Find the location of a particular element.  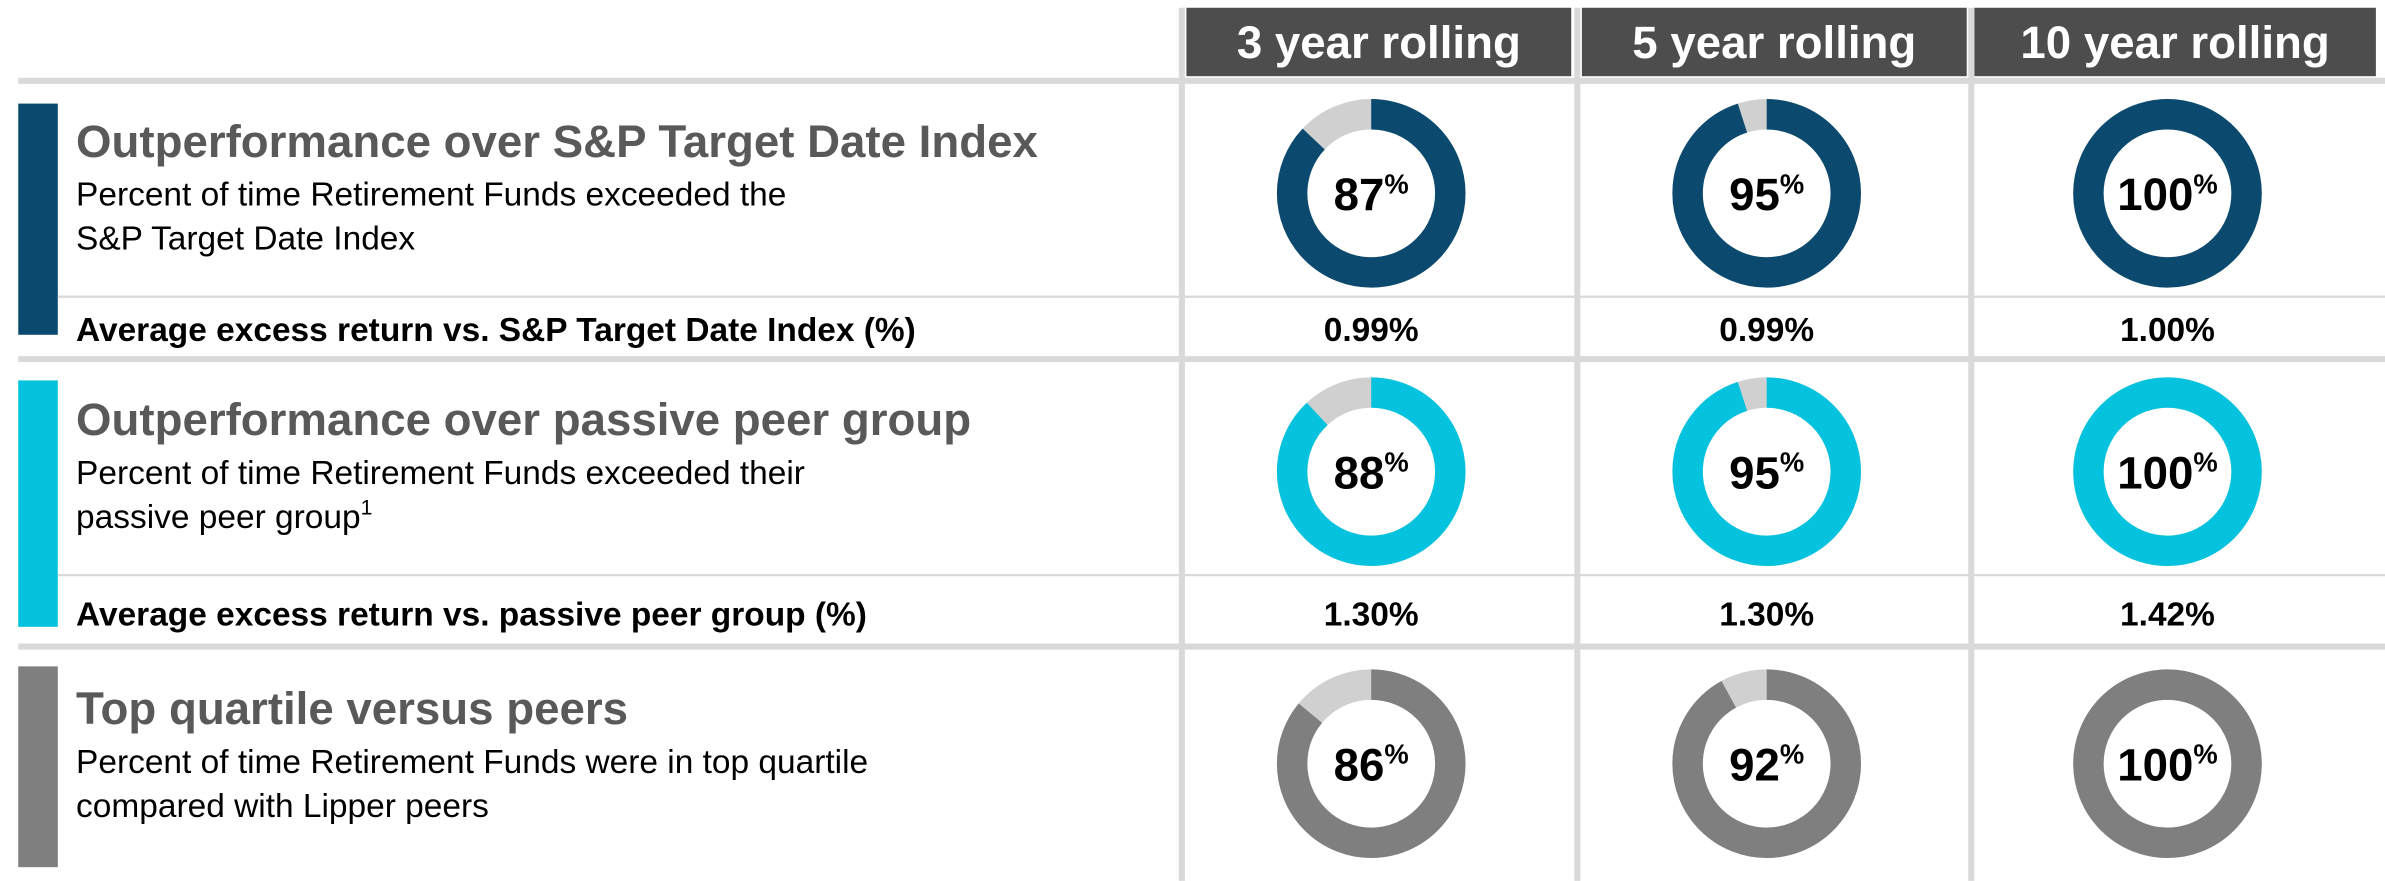

section-title: Outperformance over passive peer group is located at coordinates (523, 419).